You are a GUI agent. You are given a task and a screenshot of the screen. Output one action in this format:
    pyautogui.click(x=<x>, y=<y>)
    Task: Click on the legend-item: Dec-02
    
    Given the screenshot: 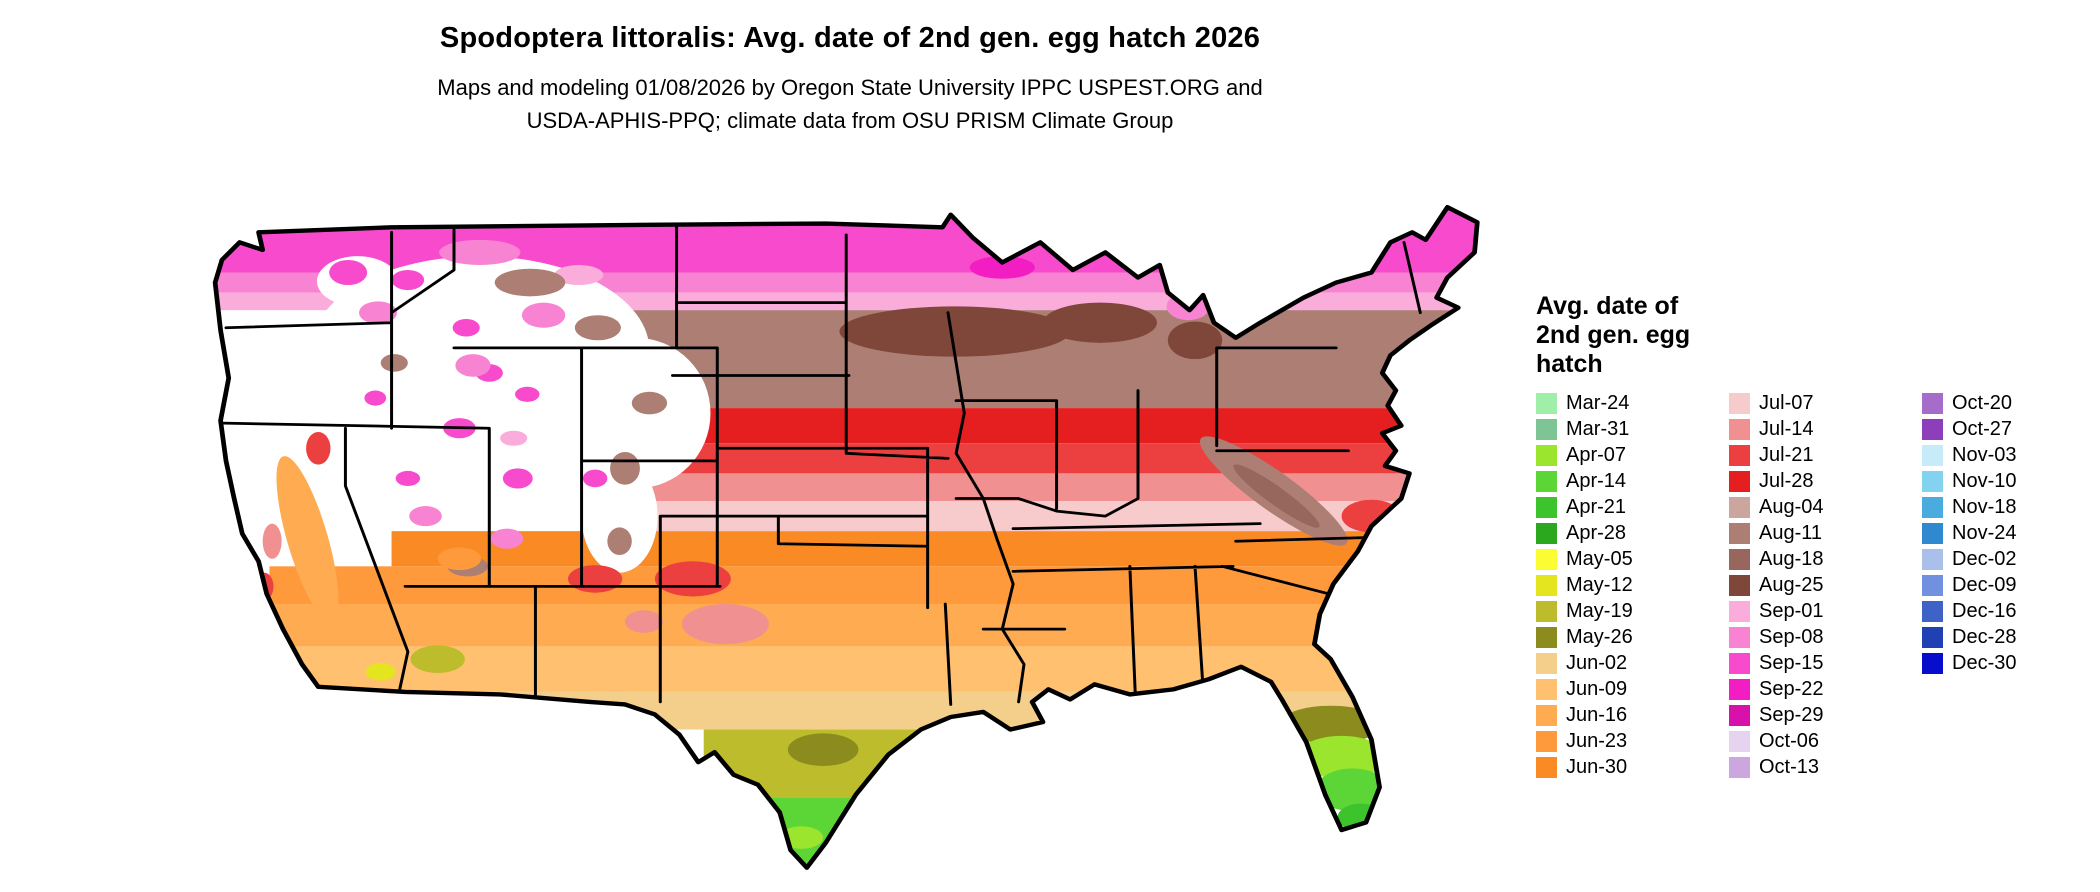 What is the action you would take?
    pyautogui.click(x=1969, y=559)
    